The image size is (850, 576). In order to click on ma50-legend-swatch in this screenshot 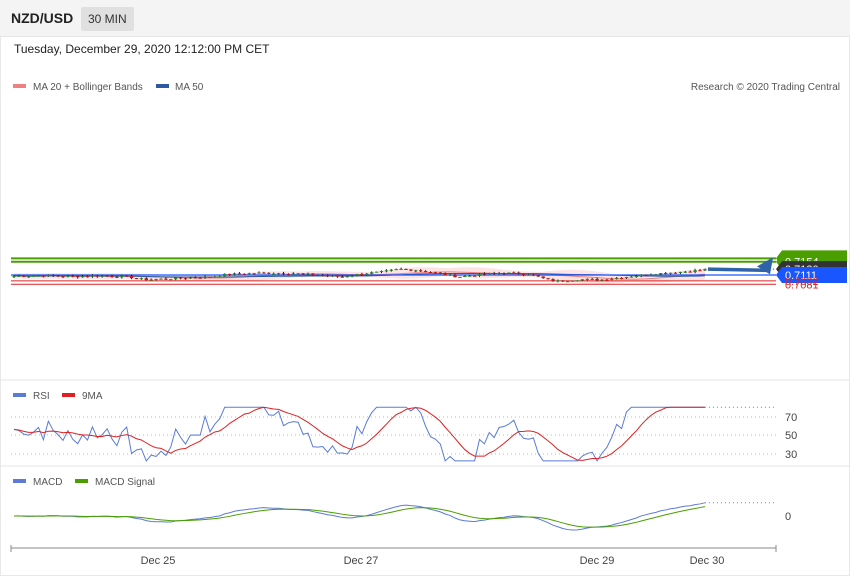, I will do `click(162, 86)`.